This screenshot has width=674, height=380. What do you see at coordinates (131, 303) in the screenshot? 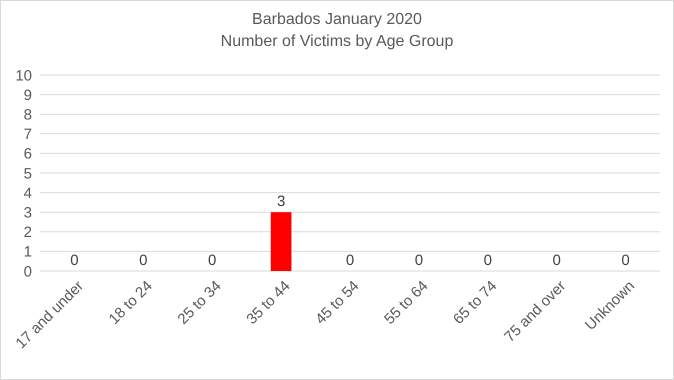
I see `x-tick-label: 18 to 24` at bounding box center [131, 303].